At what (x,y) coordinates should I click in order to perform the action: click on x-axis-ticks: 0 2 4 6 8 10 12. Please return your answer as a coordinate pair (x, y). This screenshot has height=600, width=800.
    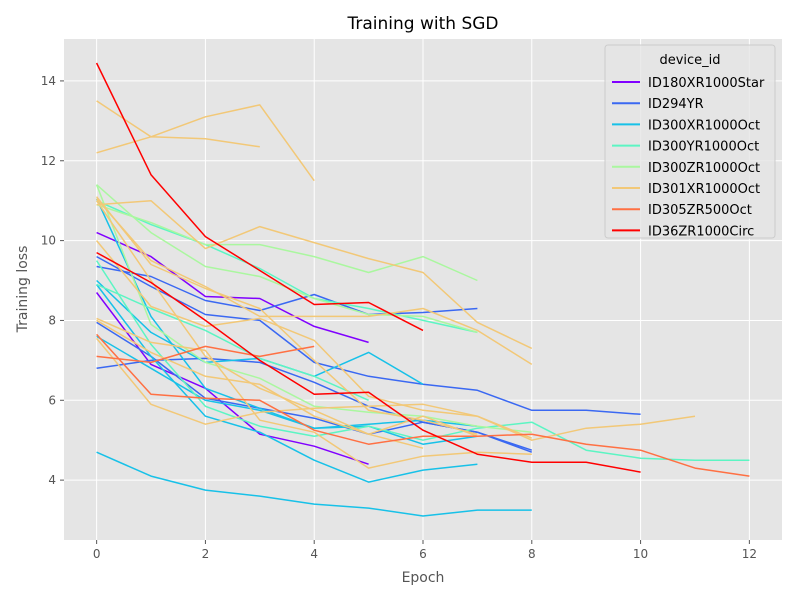
    Looking at the image, I should click on (425, 550).